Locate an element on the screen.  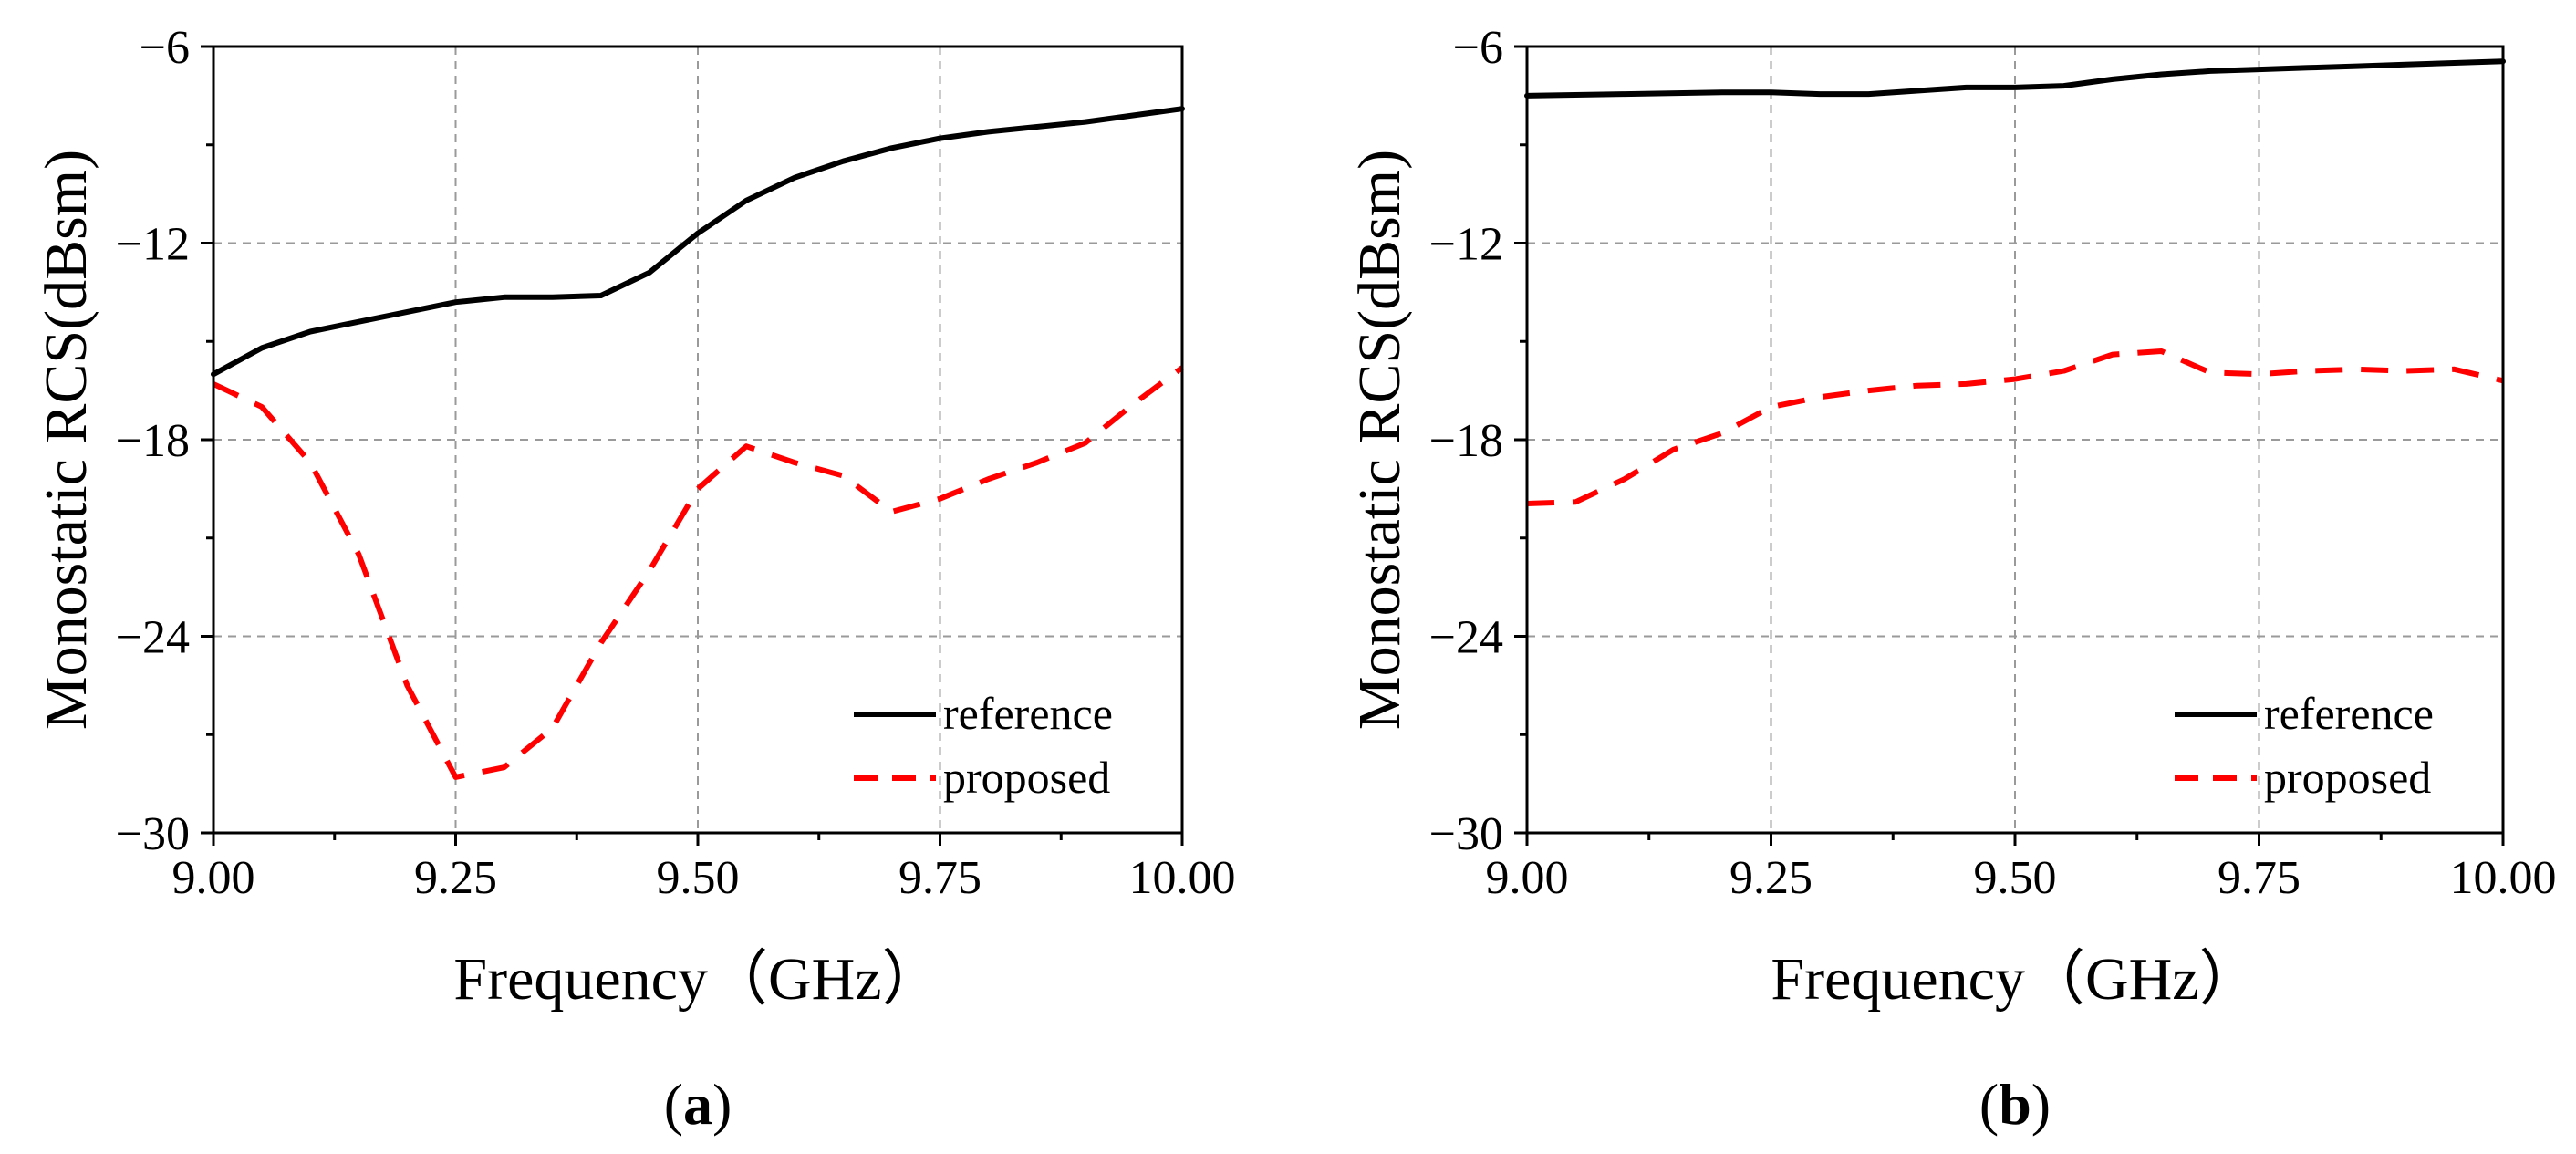
panel-label: (b) is located at coordinates (2015, 1104).